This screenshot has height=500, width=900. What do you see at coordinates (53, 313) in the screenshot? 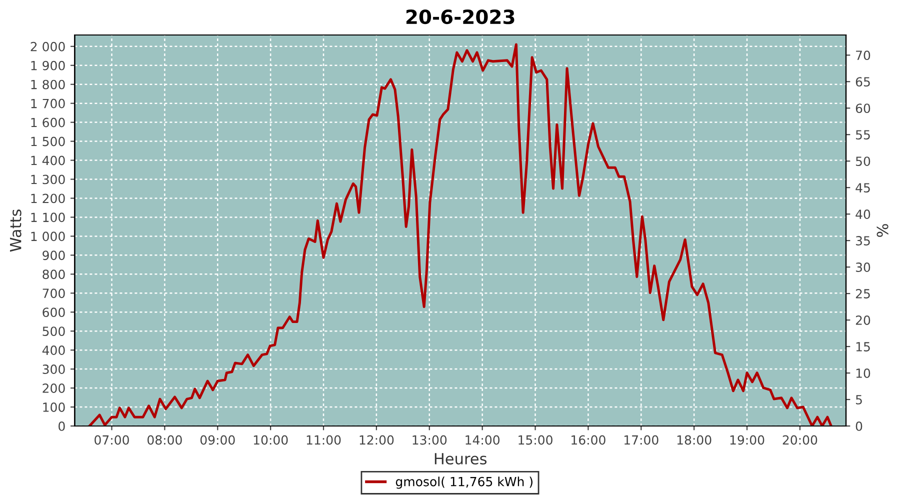
I see `y-tick-label: 600` at bounding box center [53, 313].